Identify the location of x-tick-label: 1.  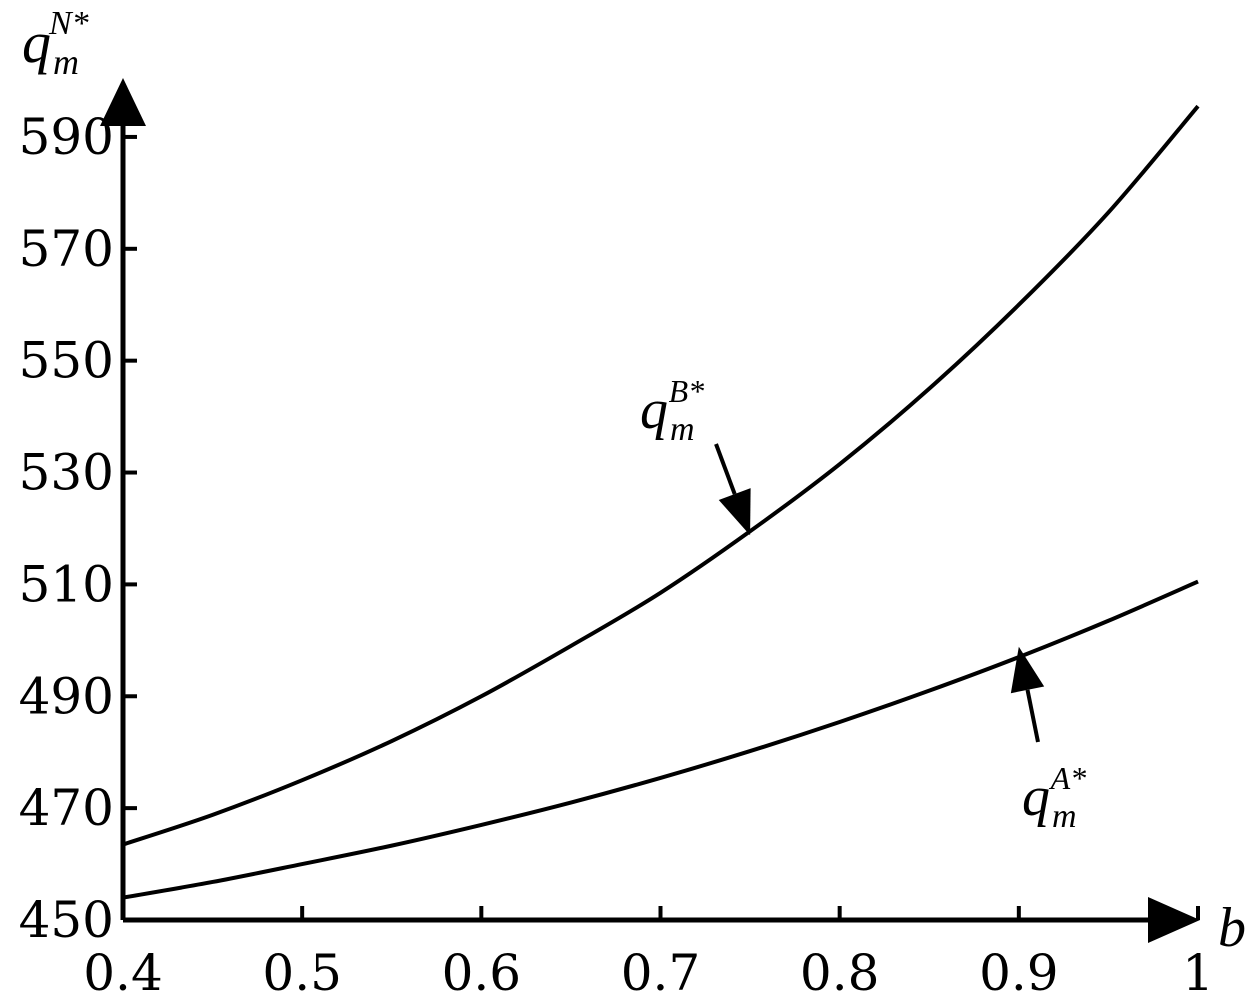
(1198, 970).